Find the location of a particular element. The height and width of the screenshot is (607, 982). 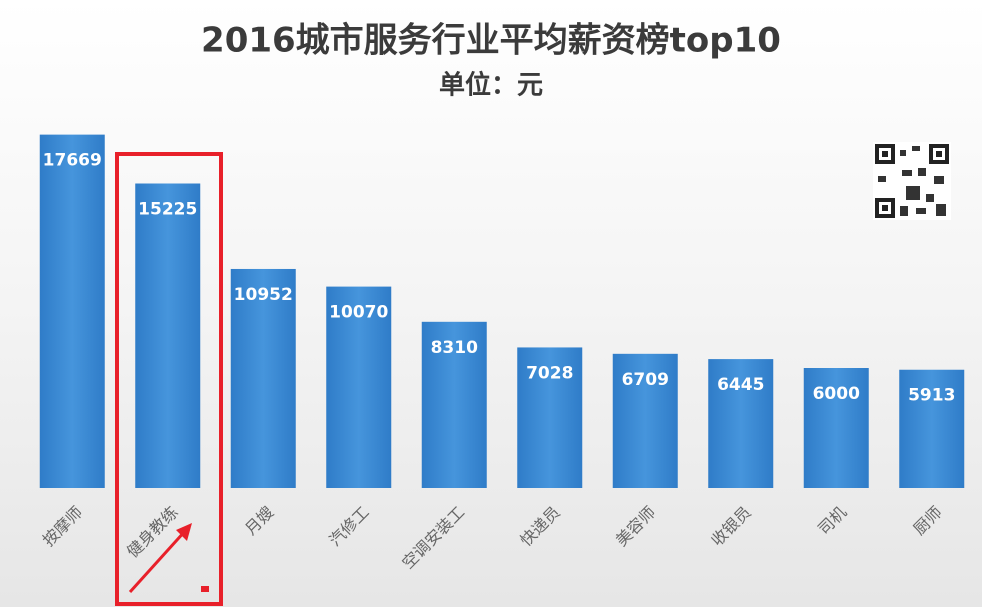

chart-title: 2016城市服务行业平均薪资榜top10 is located at coordinates (491, 41).